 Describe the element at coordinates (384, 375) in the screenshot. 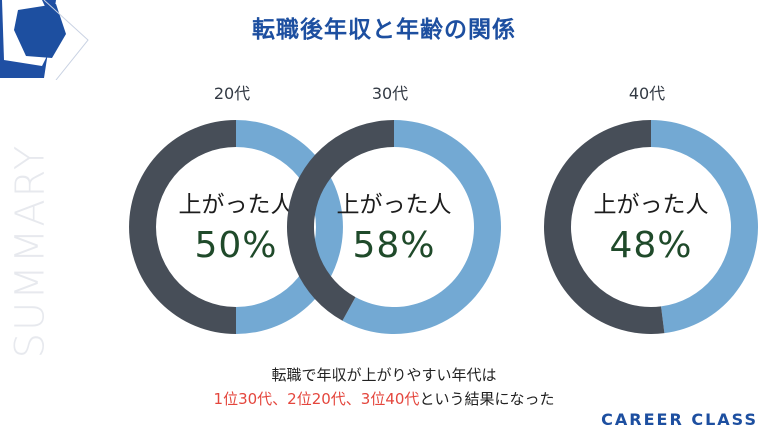

I see `caption-line-1: 転職で年収が上がりやすい年代は` at that location.